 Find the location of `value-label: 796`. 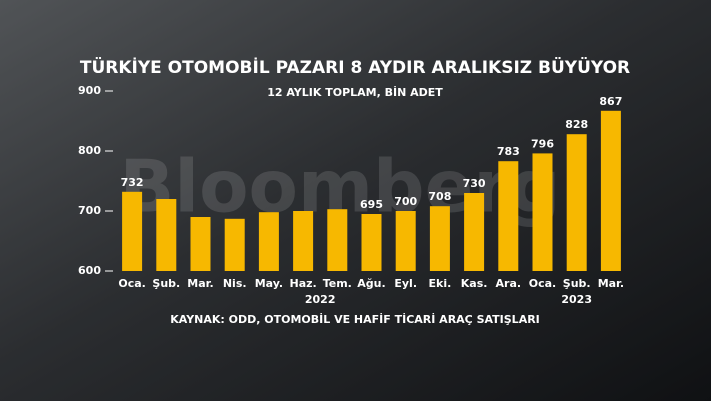

value-label: 796 is located at coordinates (542, 143).